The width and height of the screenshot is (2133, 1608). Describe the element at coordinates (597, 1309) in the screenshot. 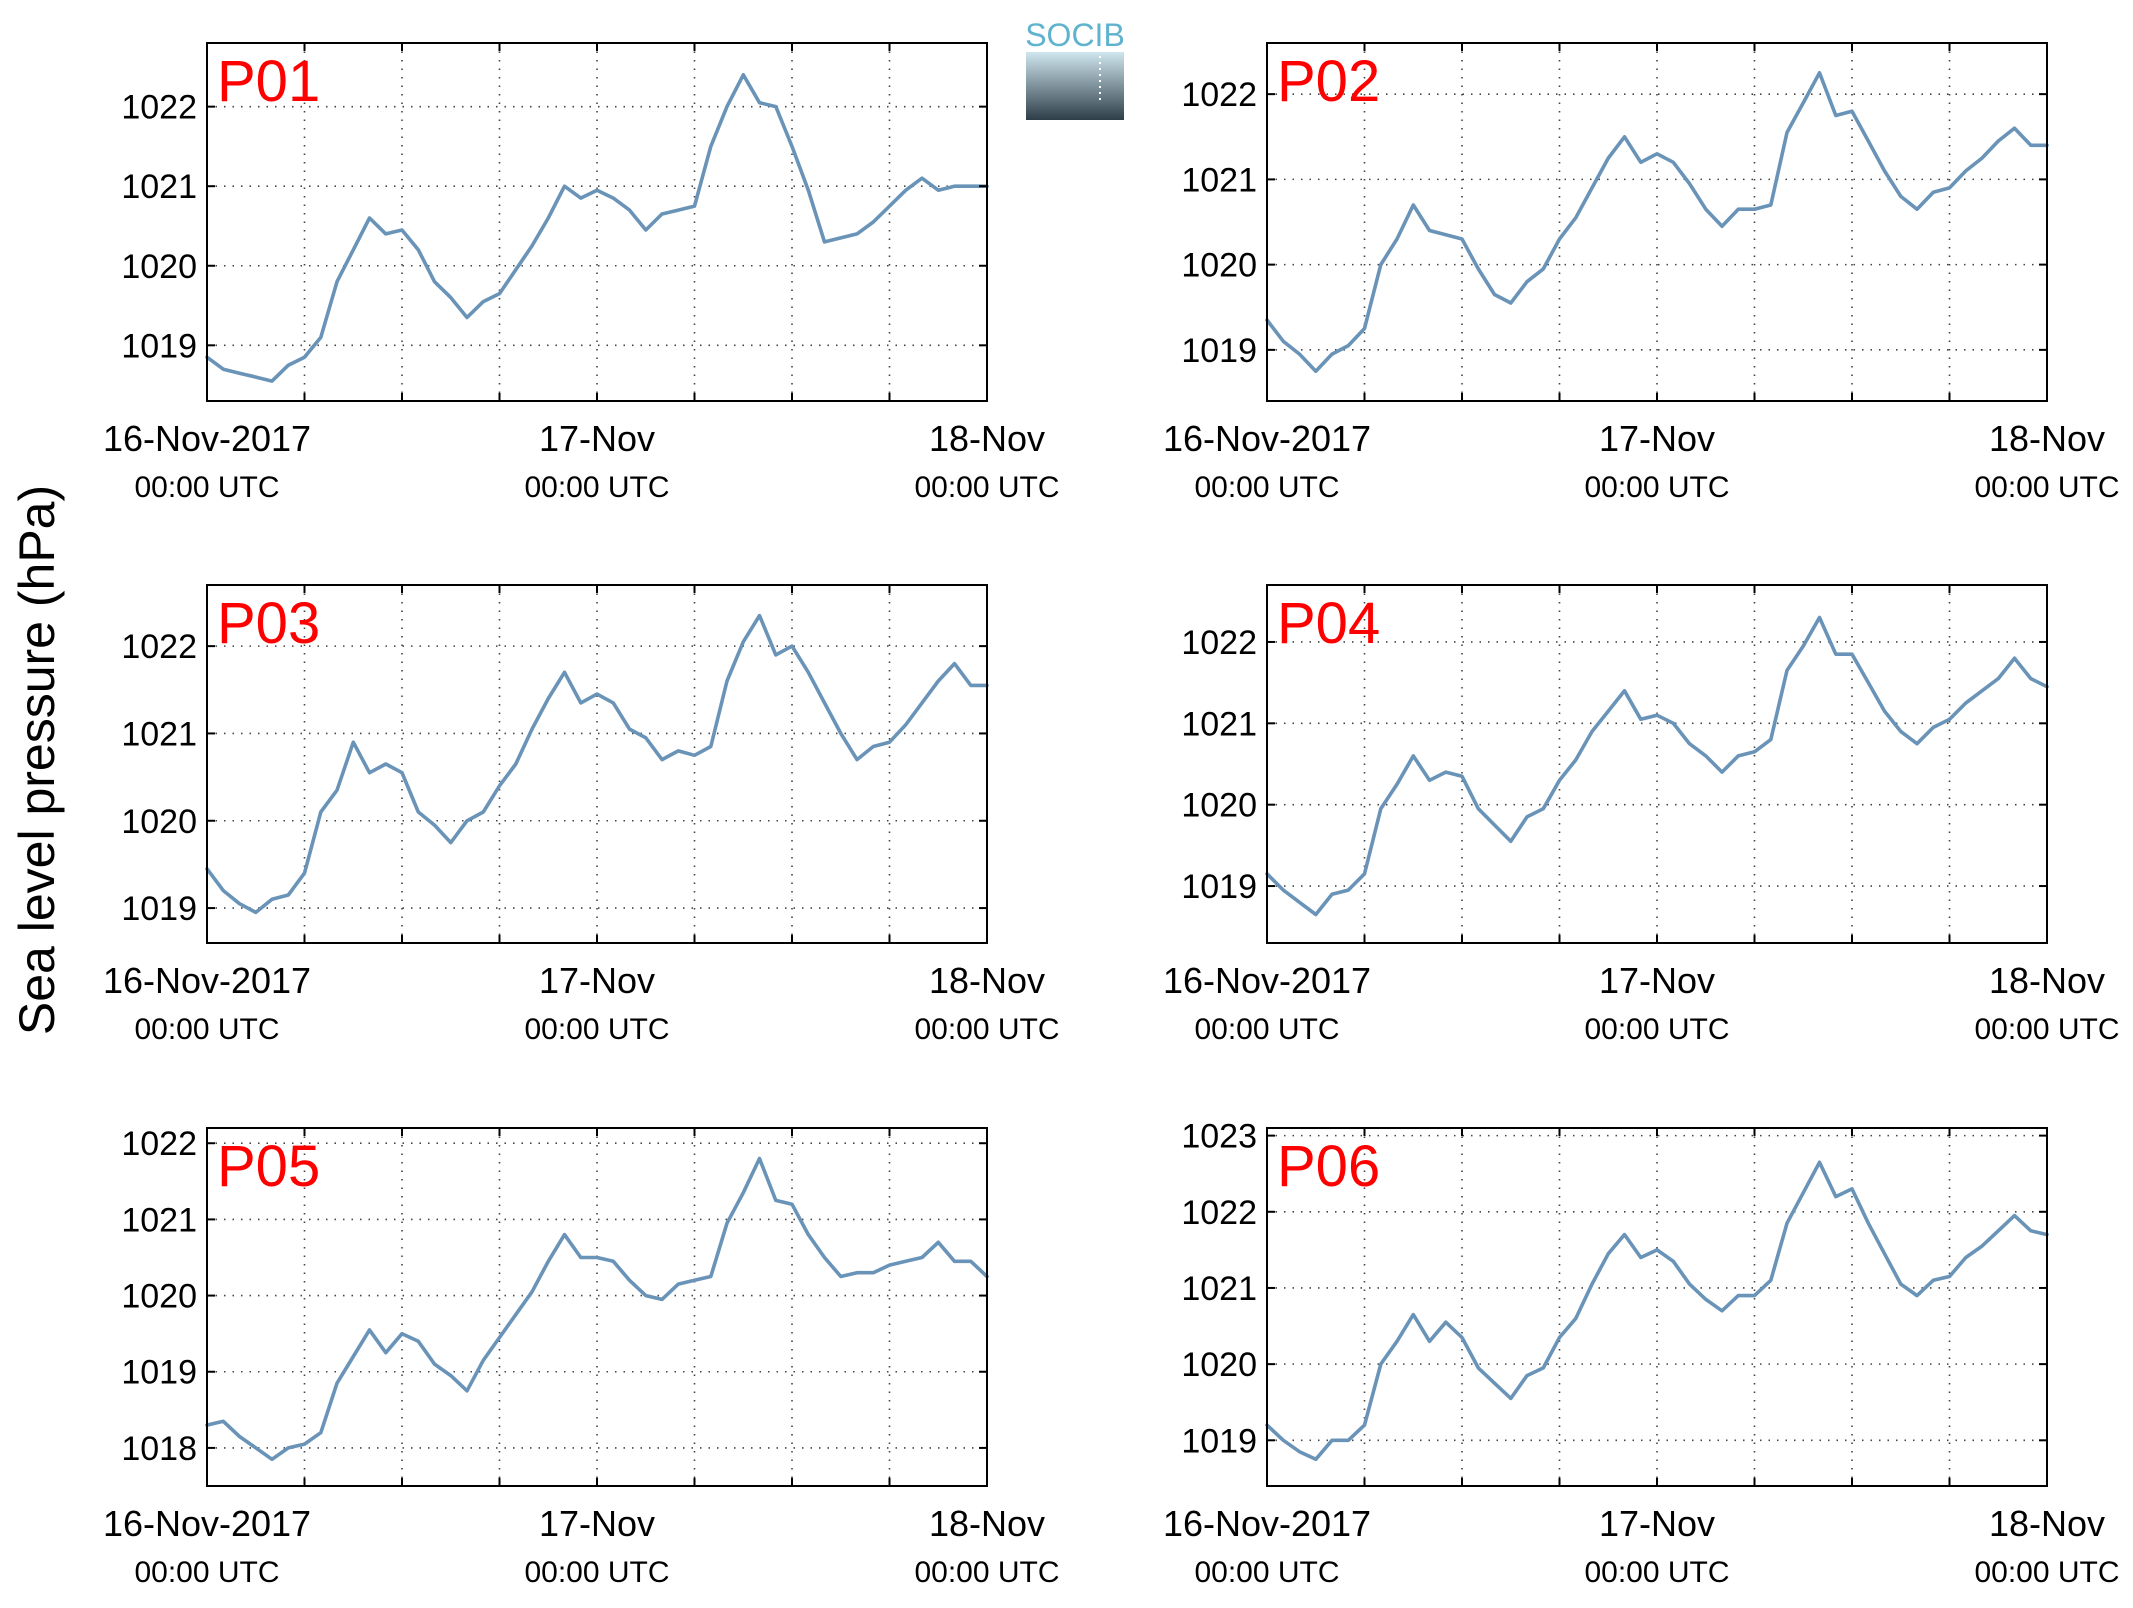

I see `chart-p05-series-line` at that location.